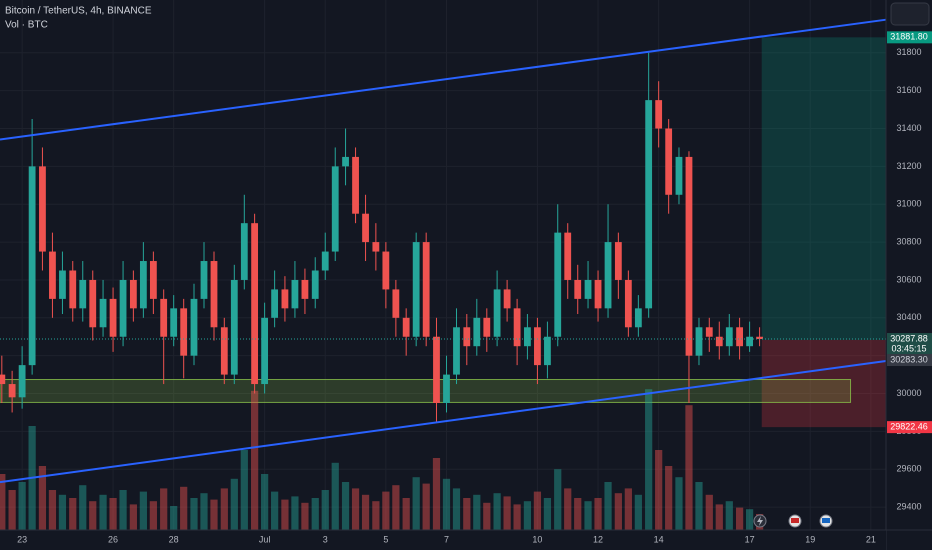  What do you see at coordinates (908, 469) in the screenshot?
I see `y-tick-label: 29600` at bounding box center [908, 469].